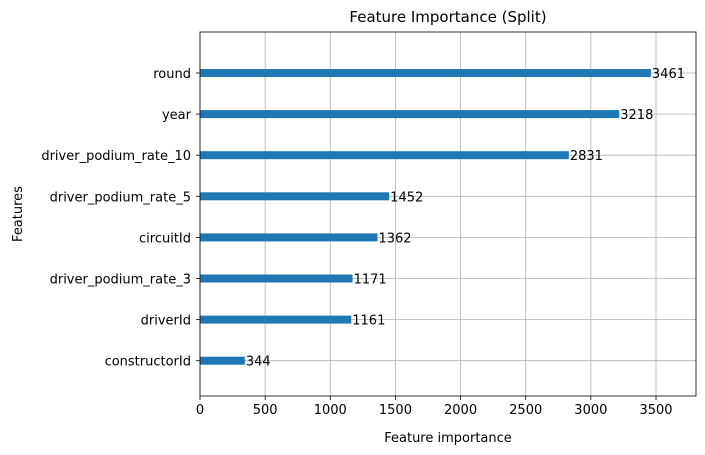  Describe the element at coordinates (590, 410) in the screenshot. I see `x-tick-label: 3000` at that location.